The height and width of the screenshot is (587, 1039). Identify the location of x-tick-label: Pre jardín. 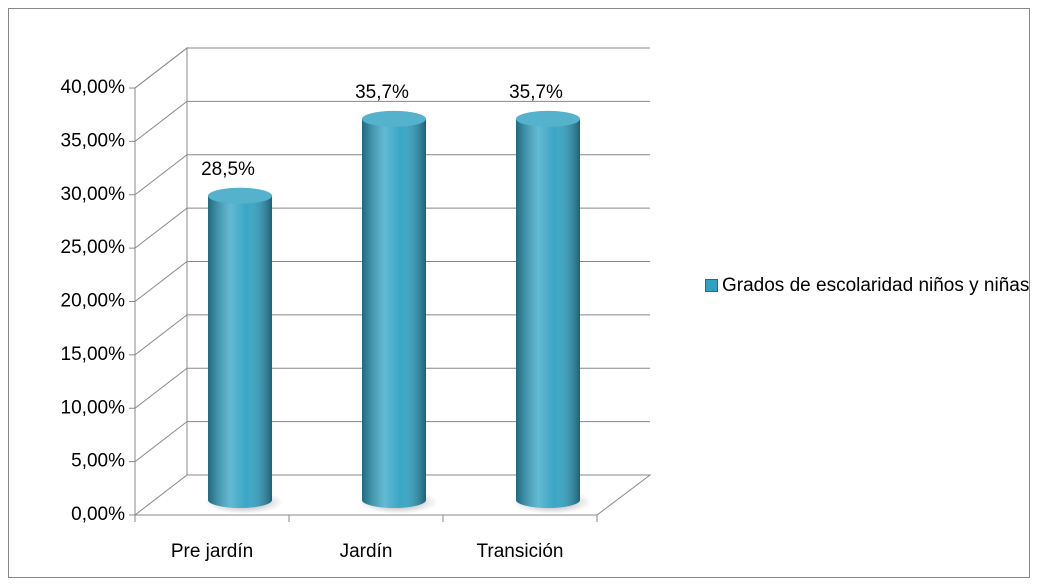
(212, 551).